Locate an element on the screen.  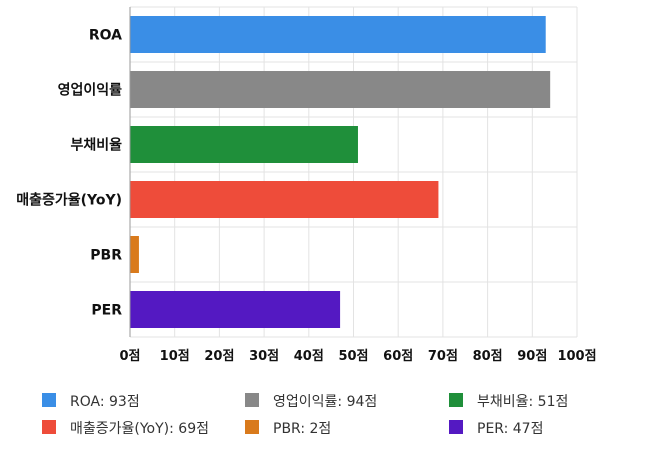
legend-label-5: PER: 47점 is located at coordinates (510, 429).